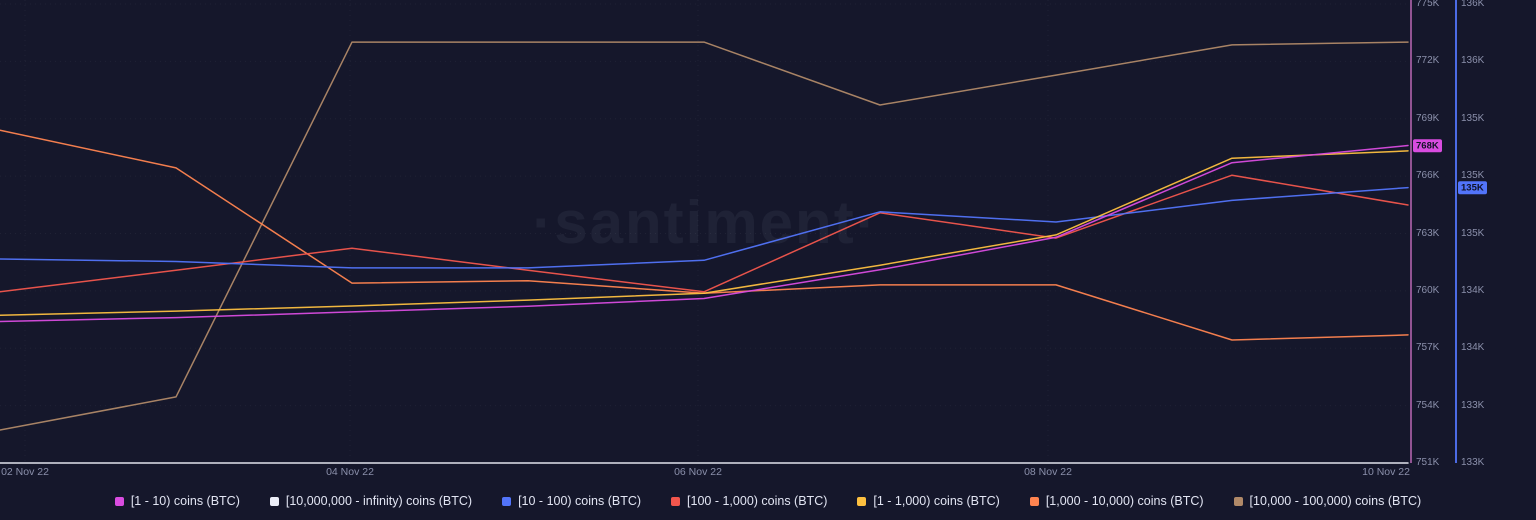 Image resolution: width=1536 pixels, height=520 pixels. What do you see at coordinates (379, 501) in the screenshot?
I see `legend-label: [10,000,000 - infinity) coins (BTC)` at bounding box center [379, 501].